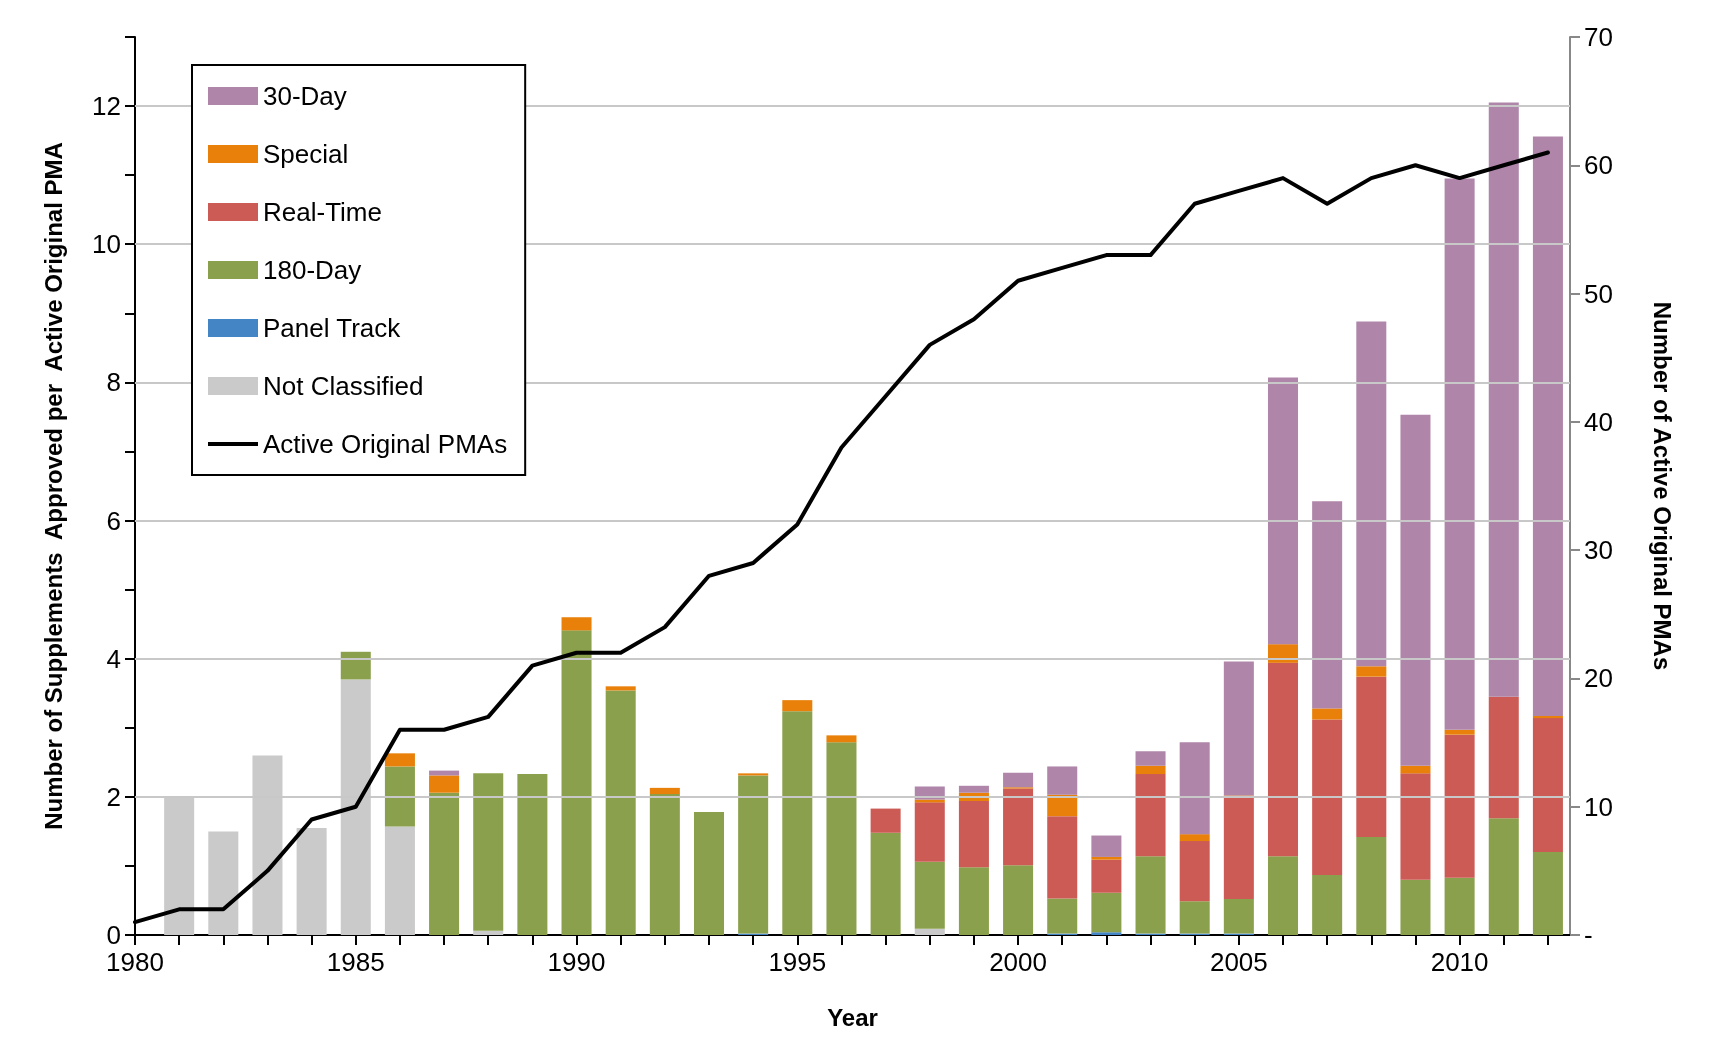 The image size is (1713, 1058). I want to click on legend-label: Panel Track, so click(332, 328).